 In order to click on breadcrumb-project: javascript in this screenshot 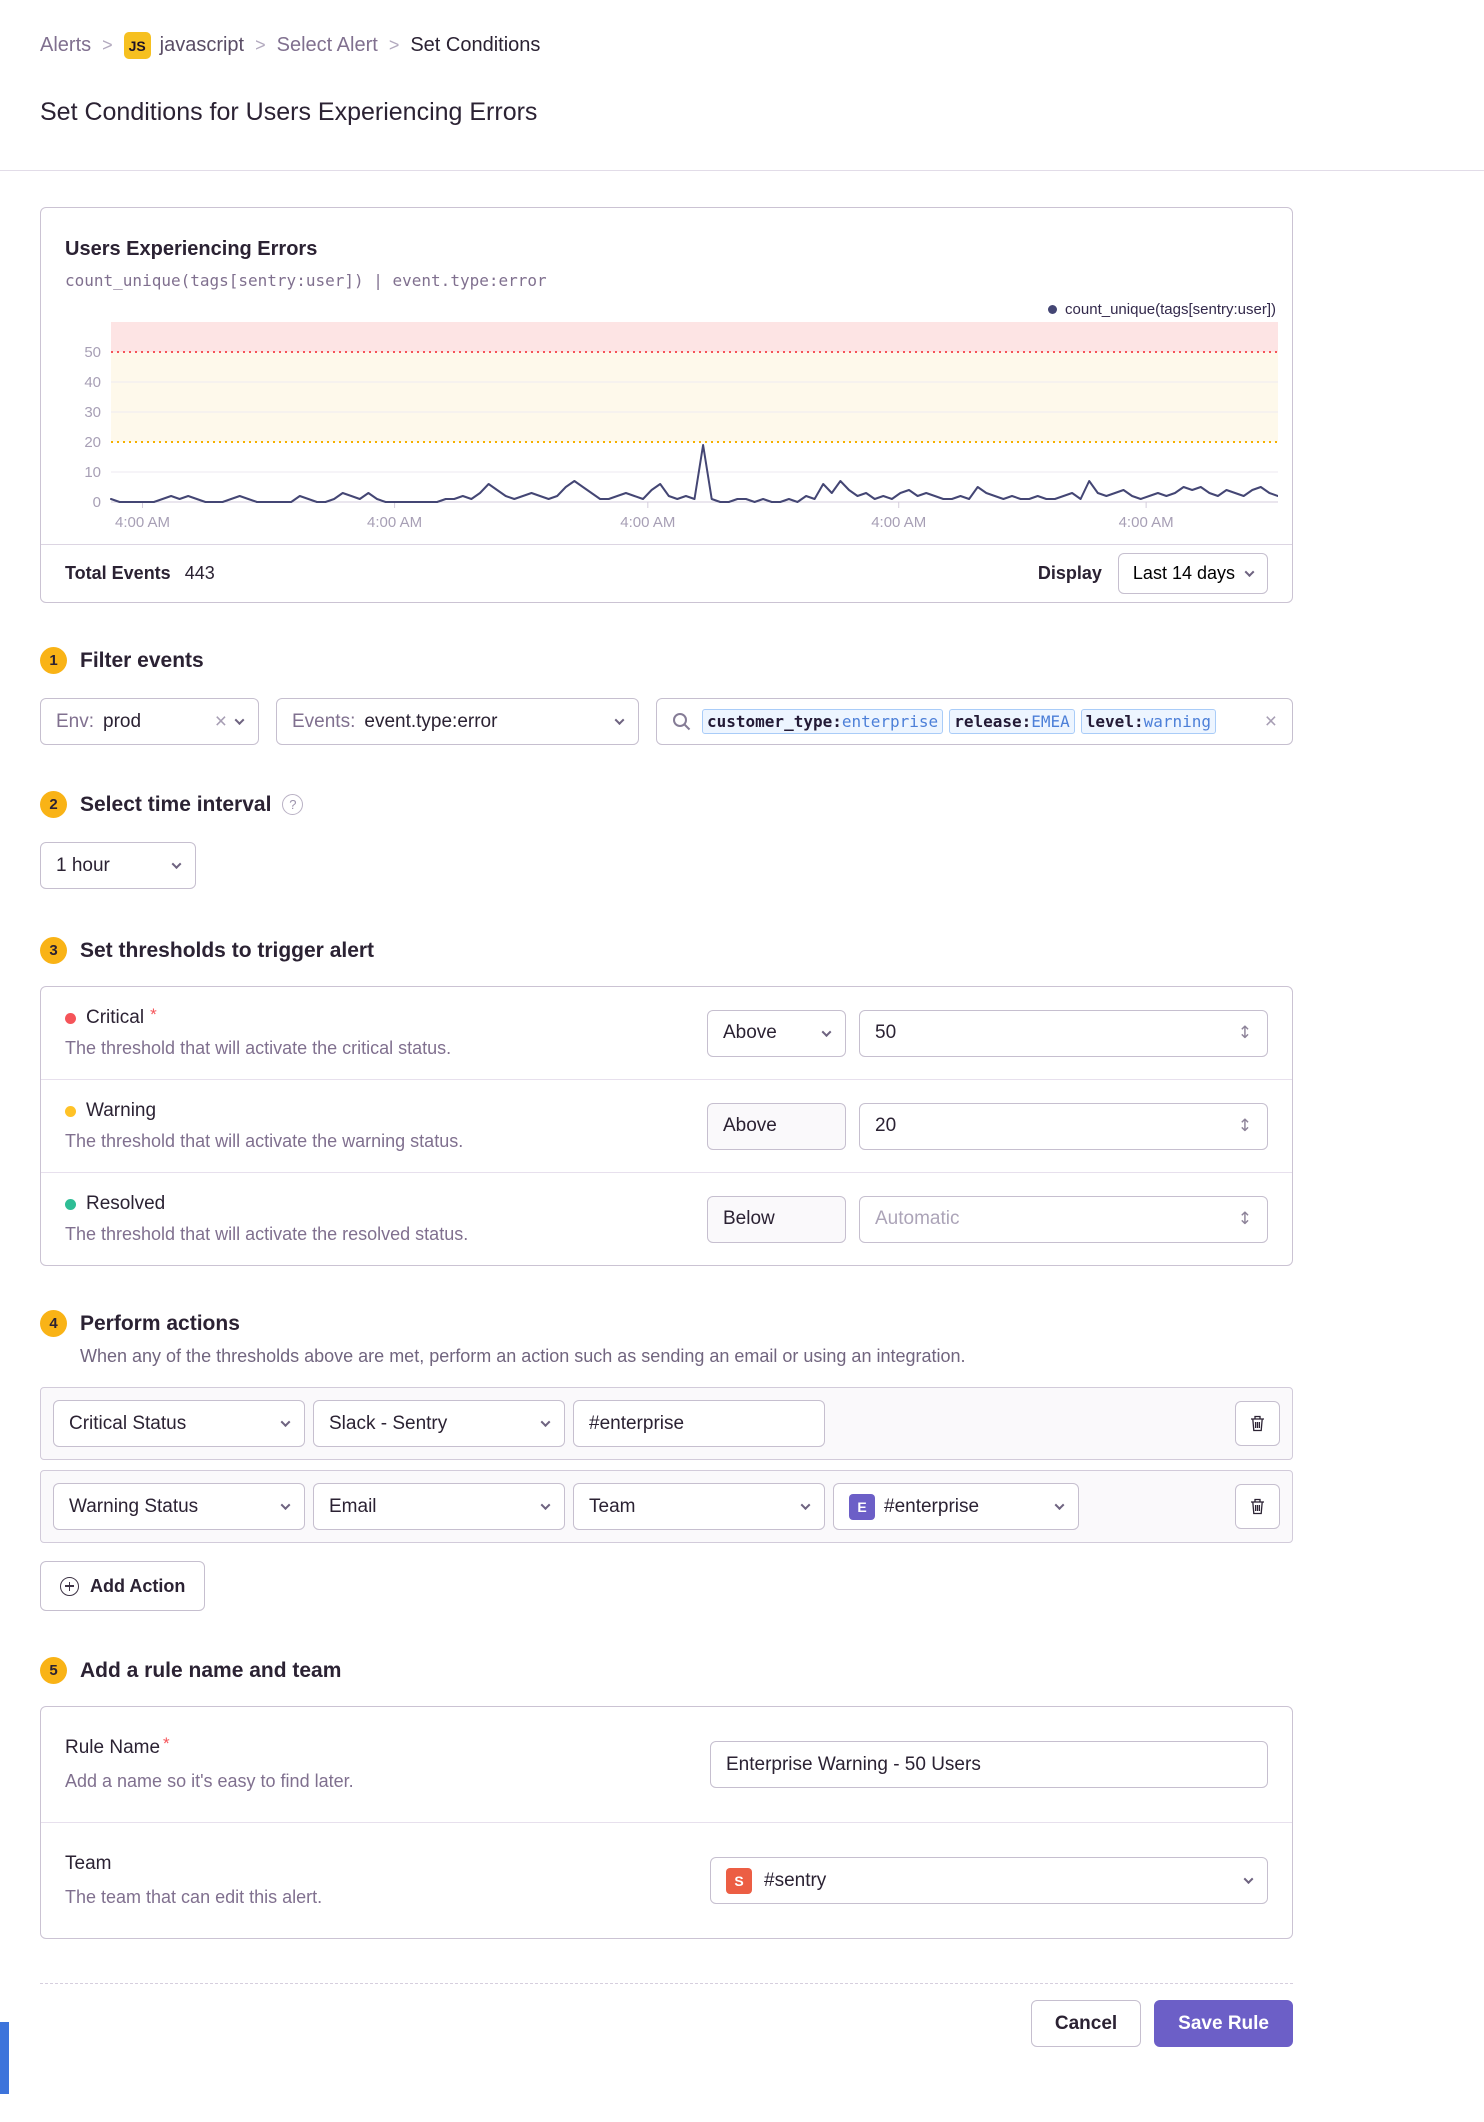, I will do `click(202, 45)`.